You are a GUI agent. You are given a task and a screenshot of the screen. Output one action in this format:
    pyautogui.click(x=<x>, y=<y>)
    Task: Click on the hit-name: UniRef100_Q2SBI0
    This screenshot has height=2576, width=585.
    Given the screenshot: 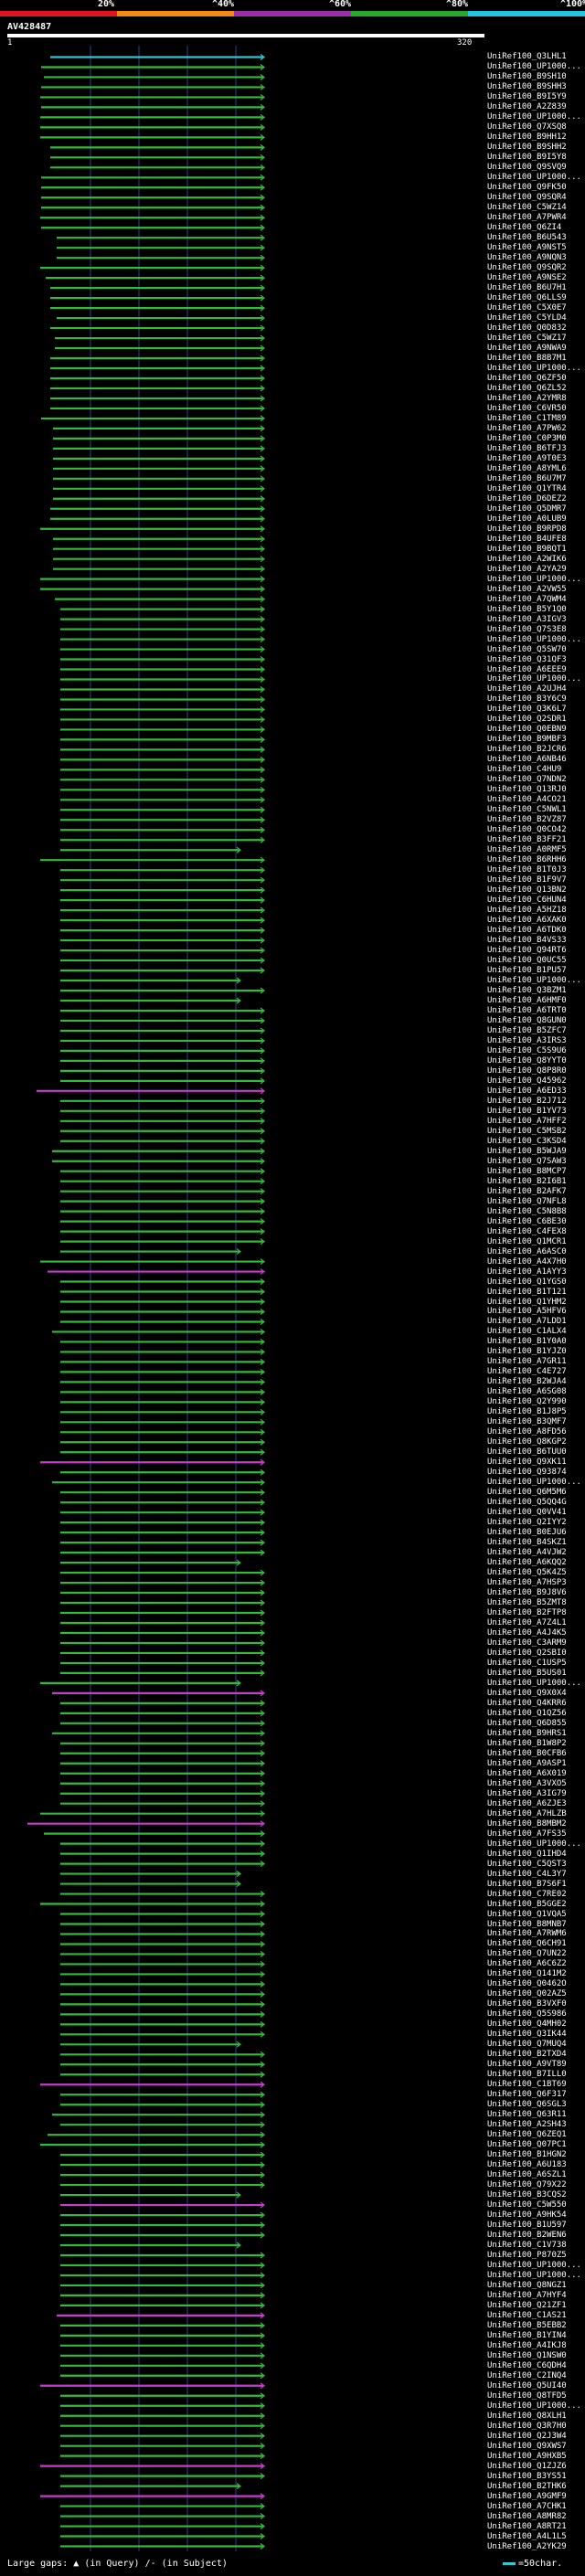 What is the action you would take?
    pyautogui.click(x=527, y=1653)
    